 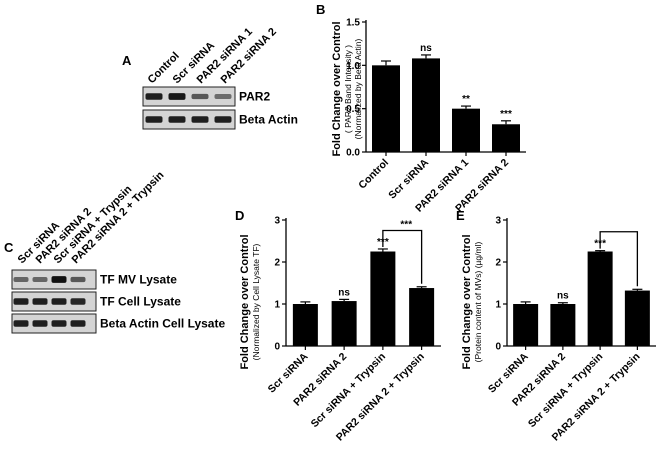 What do you see at coordinates (9, 247) in the screenshot?
I see `panel-c-label: C` at bounding box center [9, 247].